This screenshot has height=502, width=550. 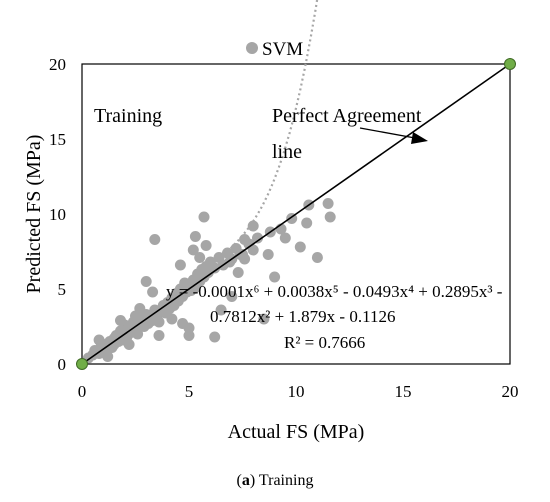 I want to click on y-tick-labels: 0 5 10 15 20, so click(x=57, y=214).